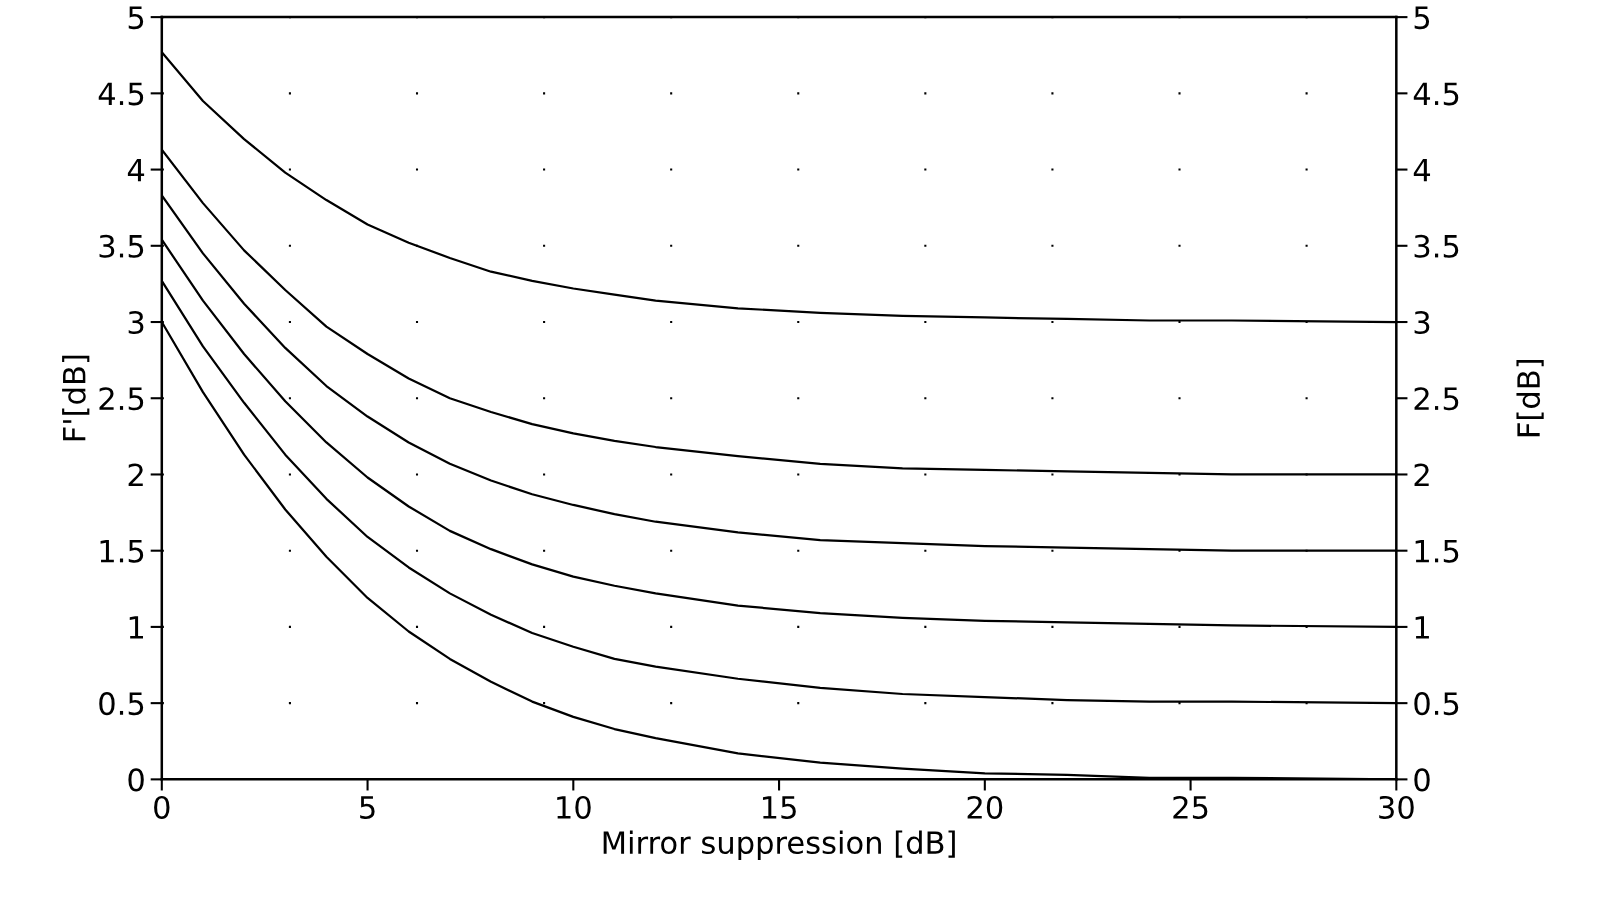 This screenshot has width=1618, height=901. What do you see at coordinates (135, 475) in the screenshot?
I see `y-tick-label: 2` at bounding box center [135, 475].